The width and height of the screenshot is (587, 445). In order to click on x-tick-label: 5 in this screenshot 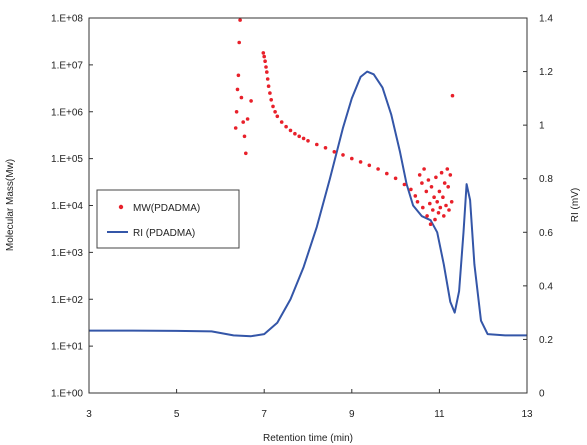, I will do `click(177, 414)`.